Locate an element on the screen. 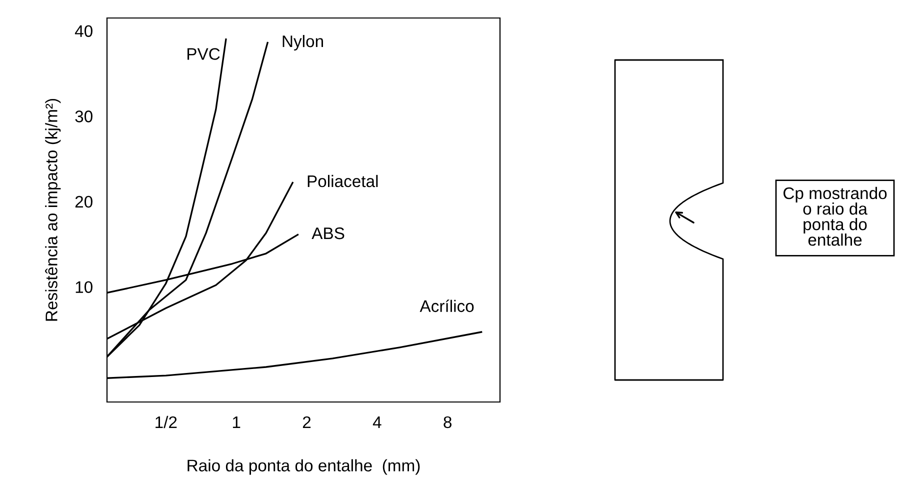  y-tick-label: 30 is located at coordinates (83, 116).